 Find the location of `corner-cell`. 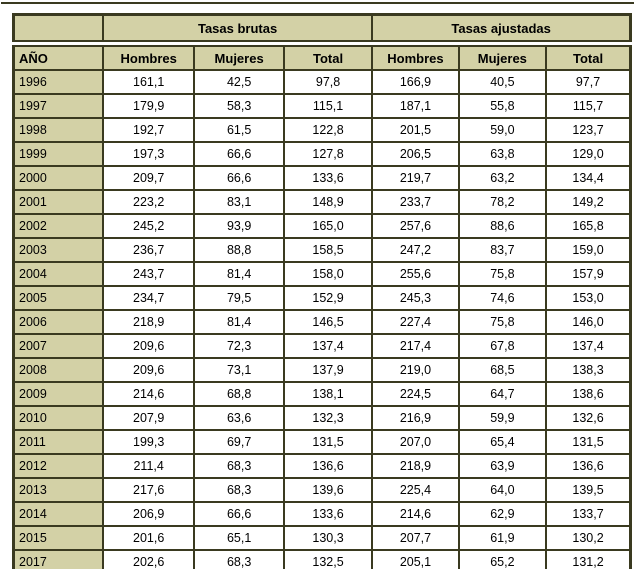

corner-cell is located at coordinates (58, 30).